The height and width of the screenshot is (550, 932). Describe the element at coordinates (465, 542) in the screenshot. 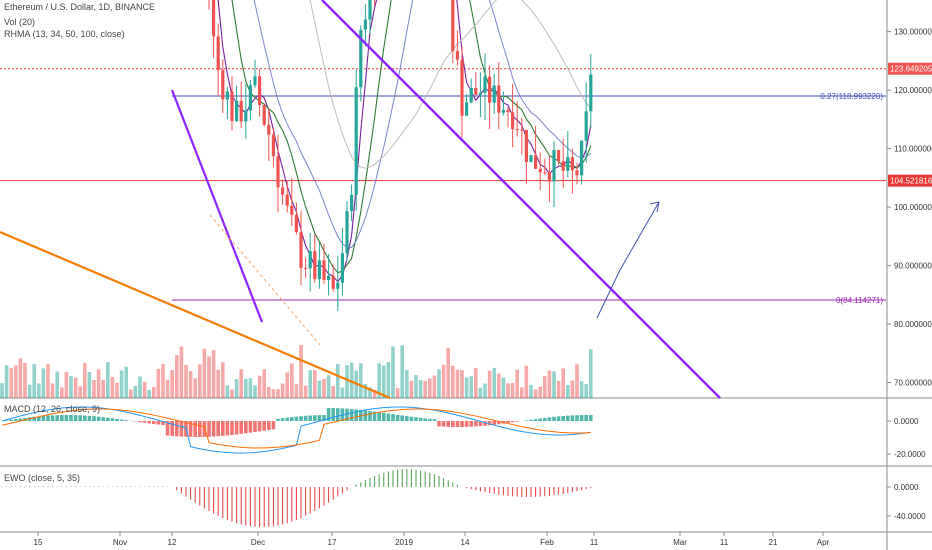

I see `time-tick-label: 14` at that location.